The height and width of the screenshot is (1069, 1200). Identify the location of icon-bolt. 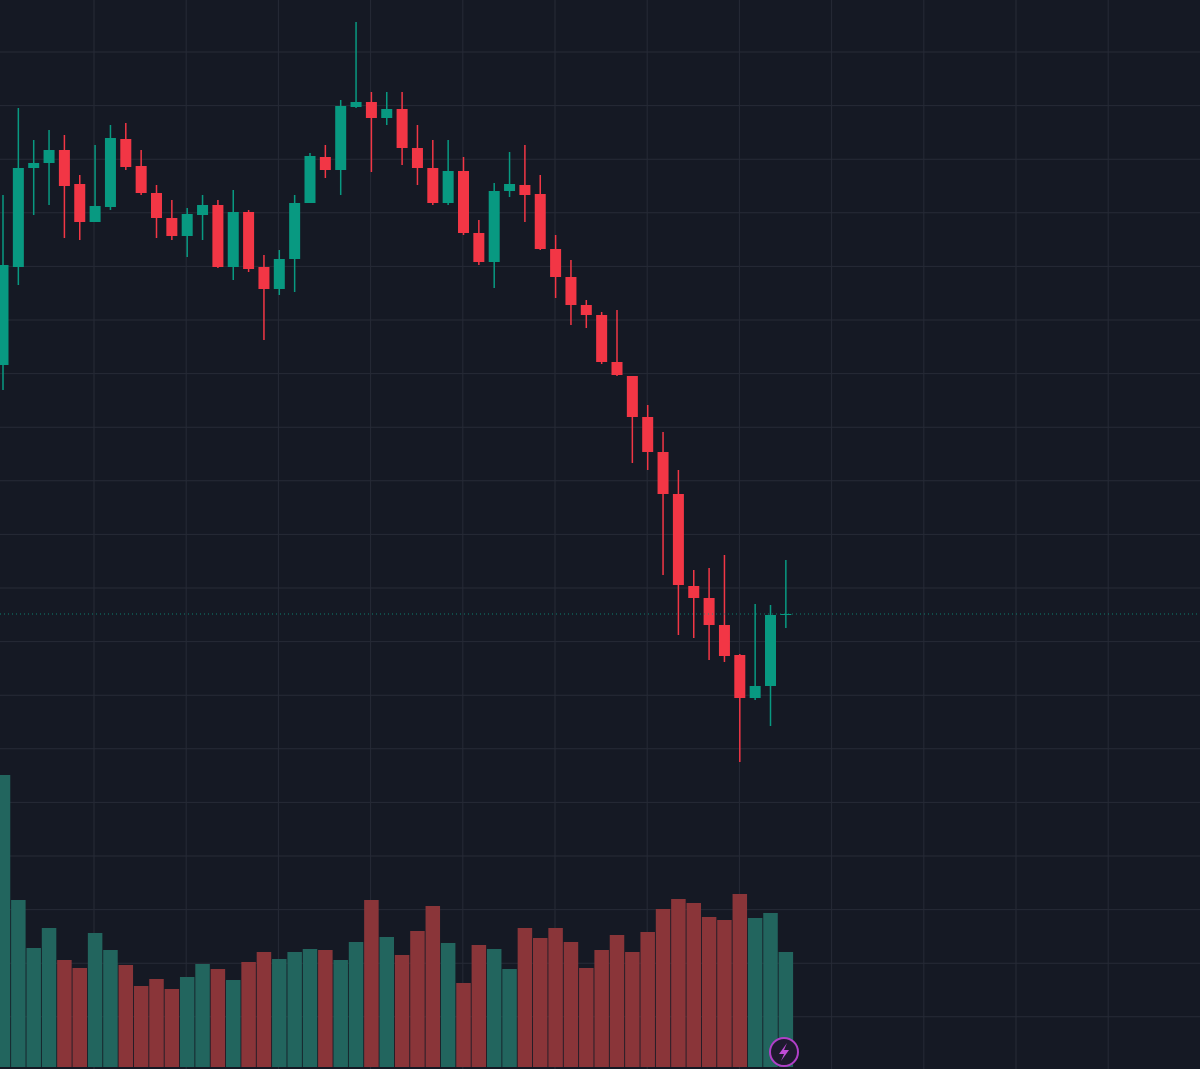
(784, 1052).